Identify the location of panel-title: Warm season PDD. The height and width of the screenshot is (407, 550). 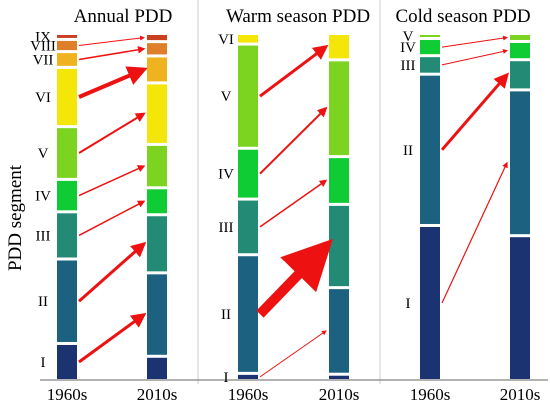
(298, 16).